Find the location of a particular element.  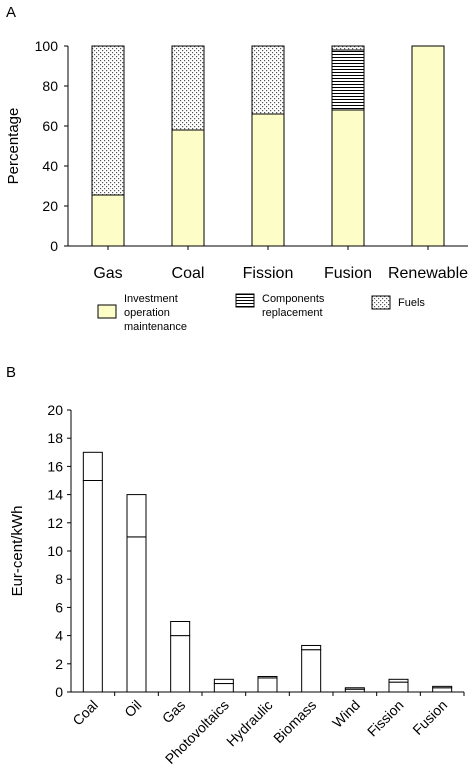

bar-a-coal-fuels is located at coordinates (188, 88).